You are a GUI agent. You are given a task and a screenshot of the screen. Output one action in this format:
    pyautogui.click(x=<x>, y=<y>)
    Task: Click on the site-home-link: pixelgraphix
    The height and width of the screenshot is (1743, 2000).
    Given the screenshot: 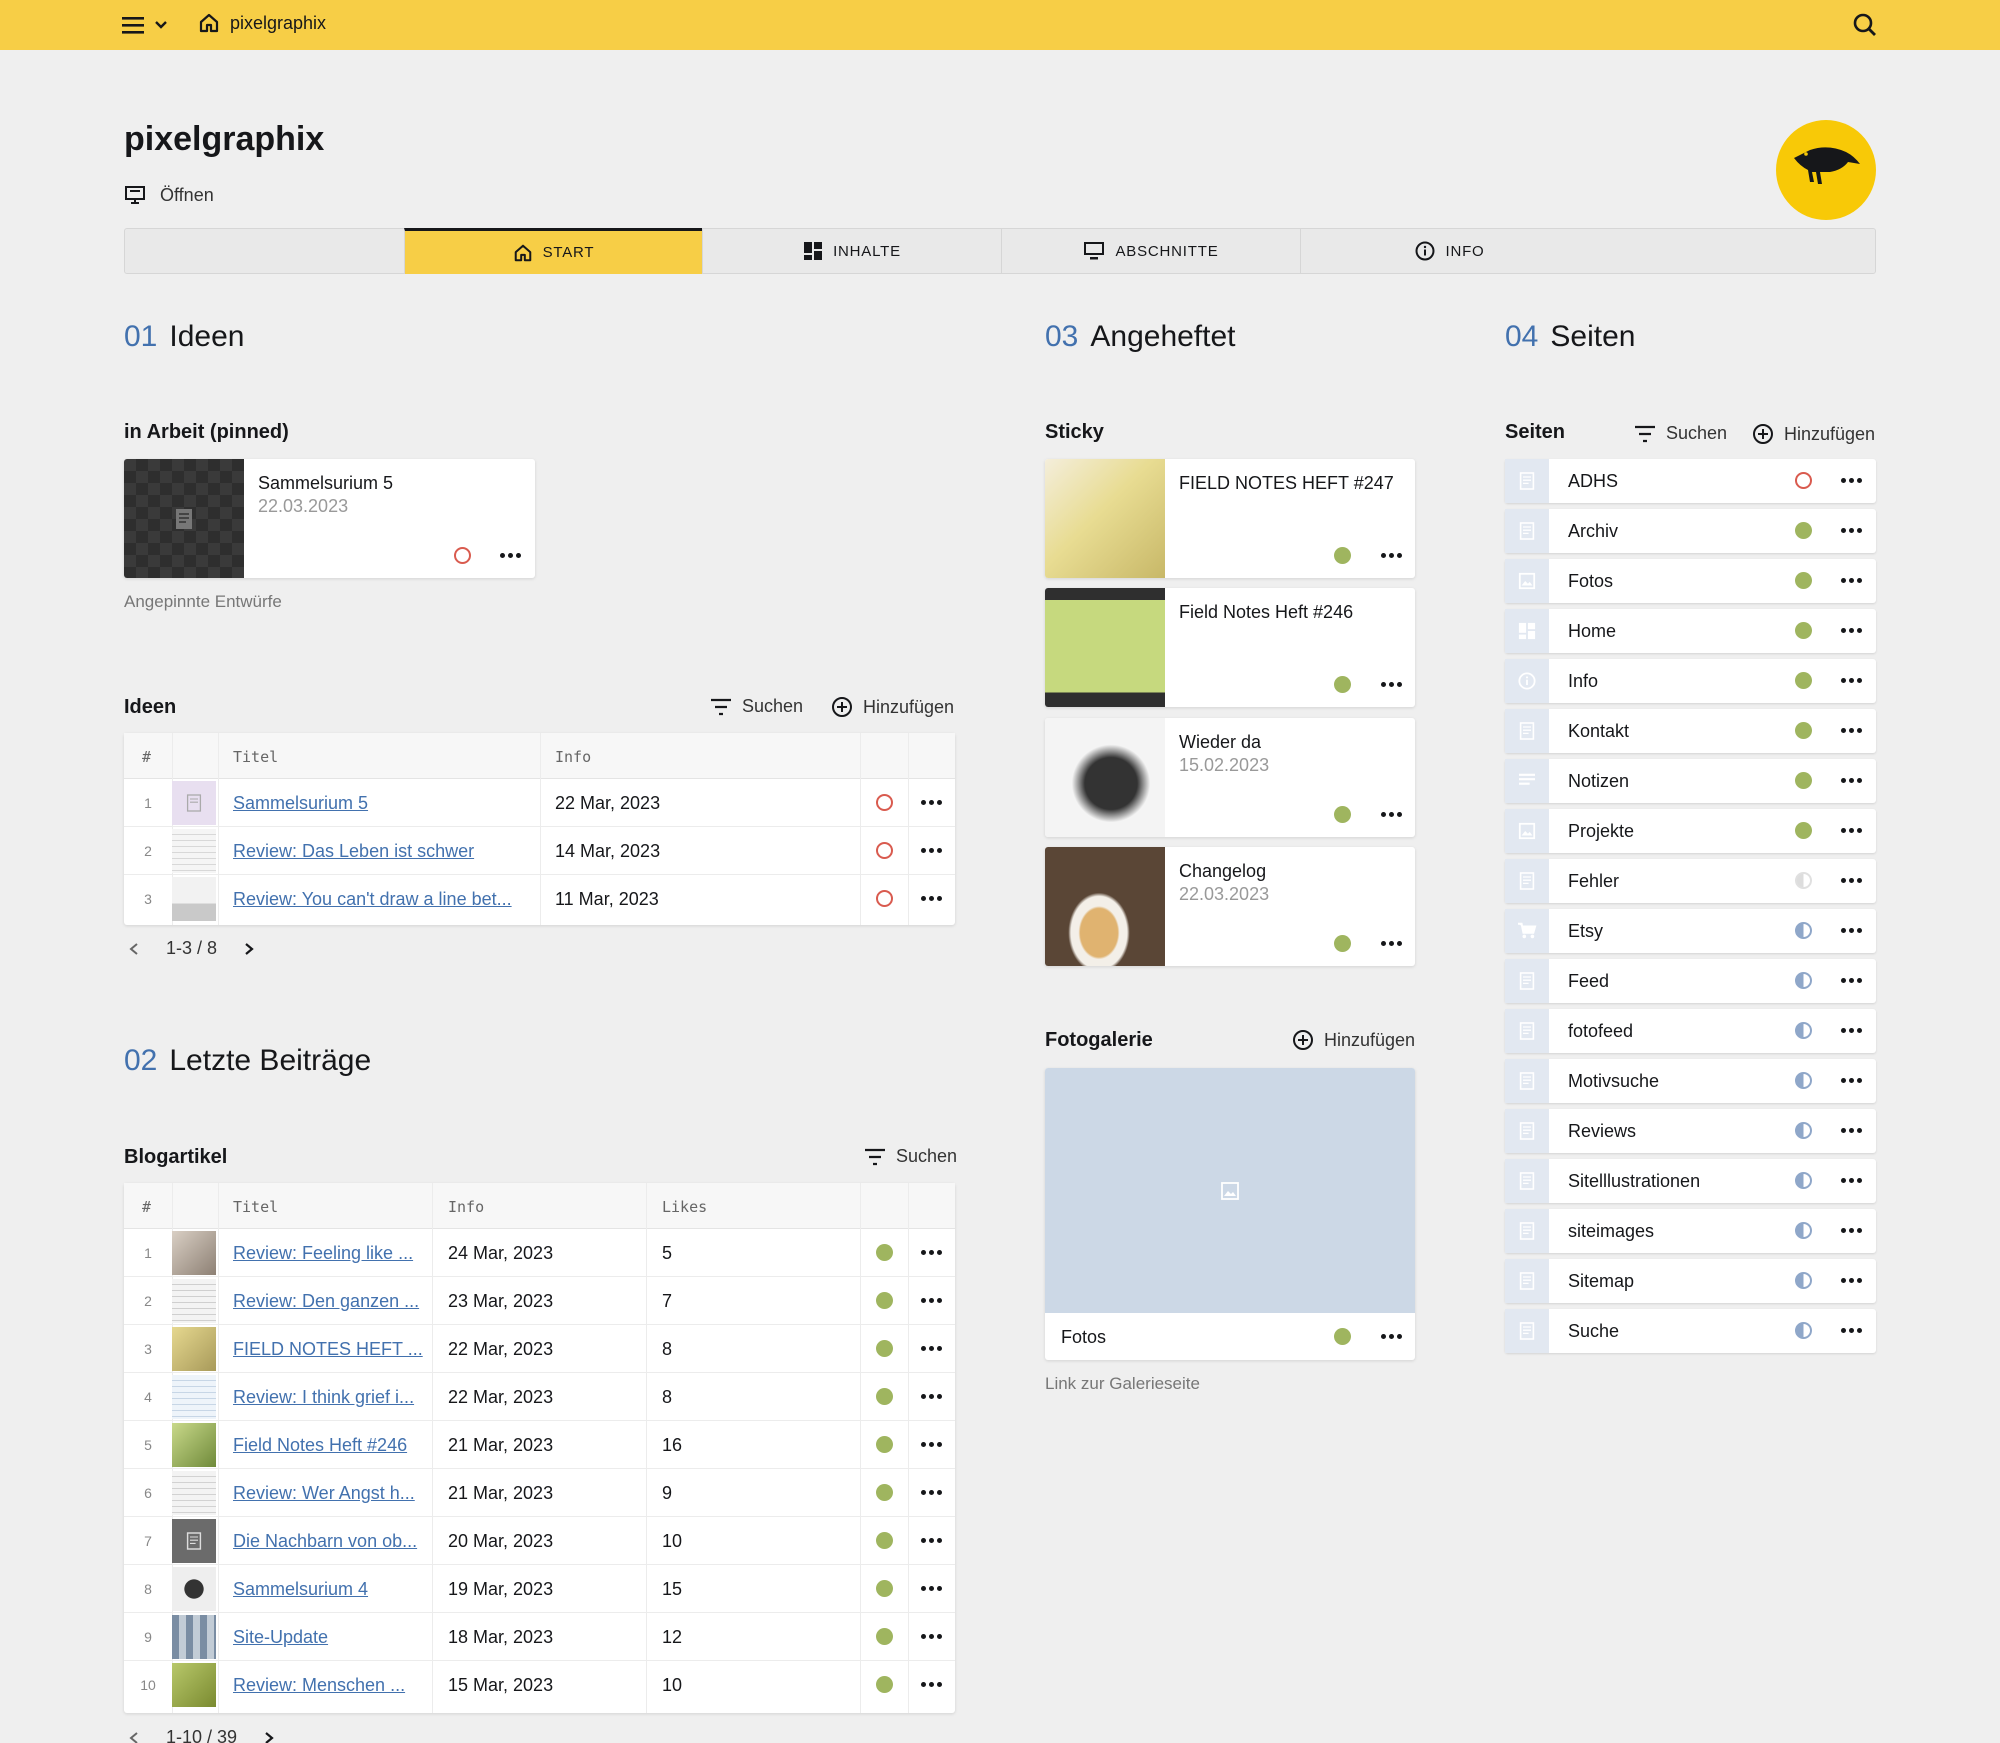 What is the action you would take?
    pyautogui.click(x=262, y=23)
    